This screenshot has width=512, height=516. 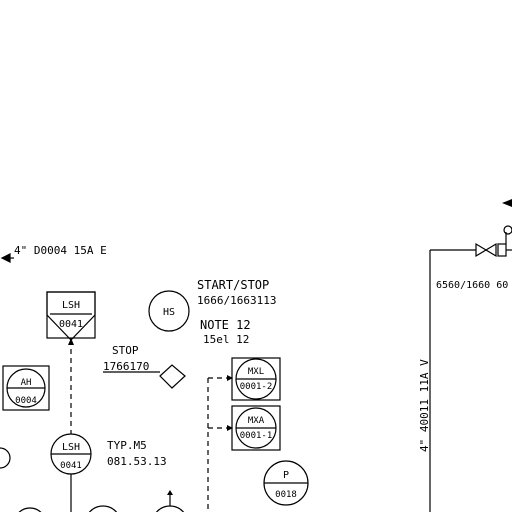 I want to click on ah-instrument, so click(x=26, y=388).